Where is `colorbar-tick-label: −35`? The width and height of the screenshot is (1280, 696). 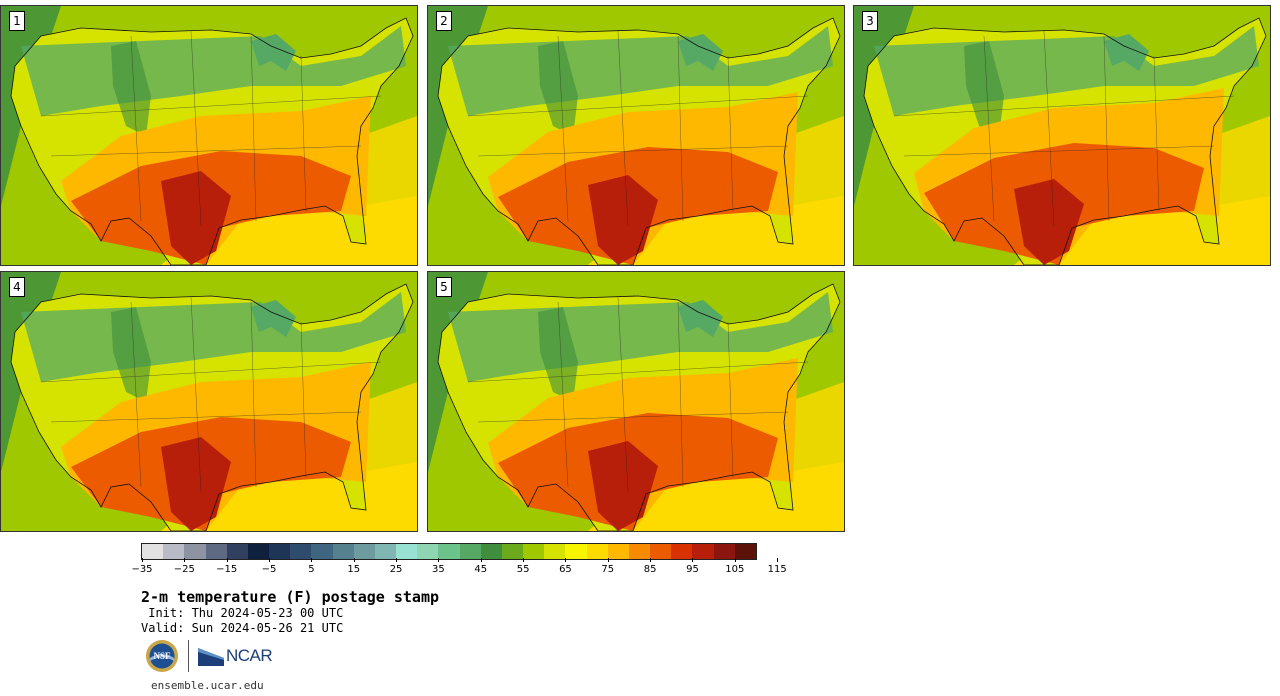 colorbar-tick-label: −35 is located at coordinates (142, 569).